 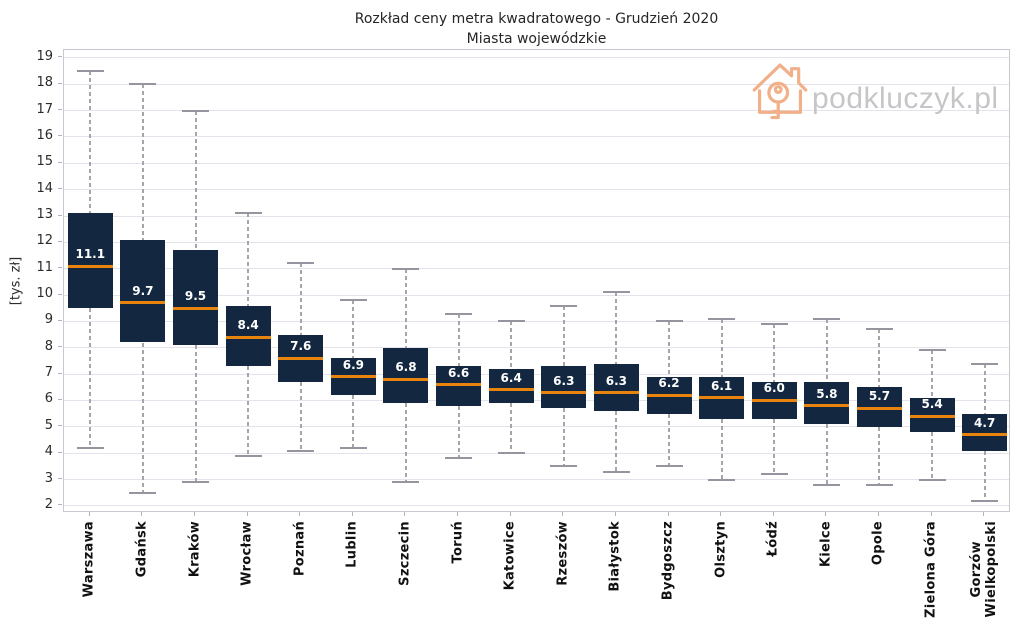 What do you see at coordinates (931, 571) in the screenshot?
I see `x-label-zielona-gora: Zielona Góra` at bounding box center [931, 571].